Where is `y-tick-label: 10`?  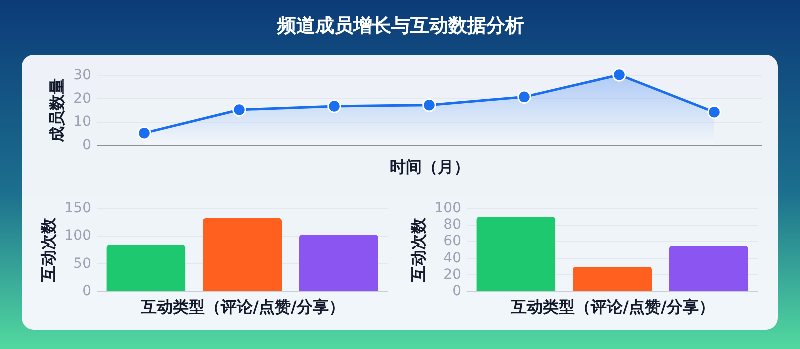 y-tick-label: 10 is located at coordinates (83, 122).